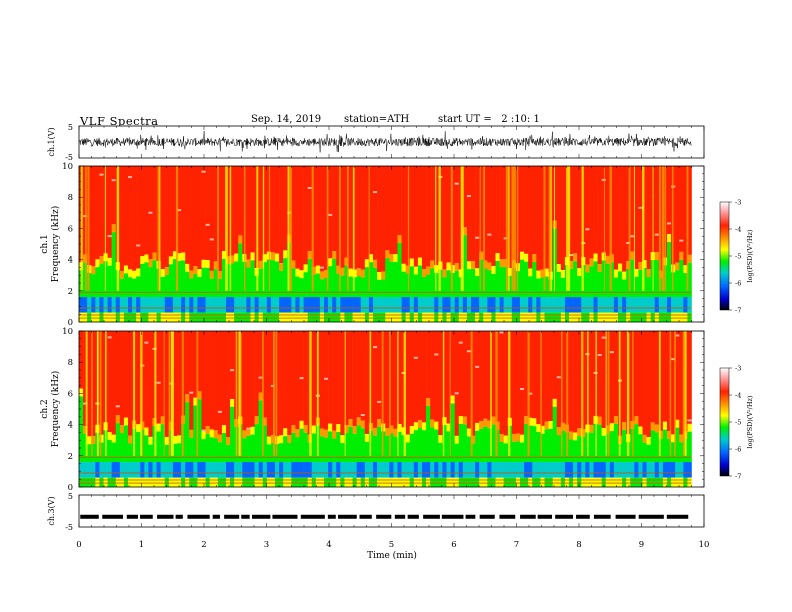  What do you see at coordinates (385, 473) in the screenshot?
I see `spectrogram-narrowband-line` at bounding box center [385, 473].